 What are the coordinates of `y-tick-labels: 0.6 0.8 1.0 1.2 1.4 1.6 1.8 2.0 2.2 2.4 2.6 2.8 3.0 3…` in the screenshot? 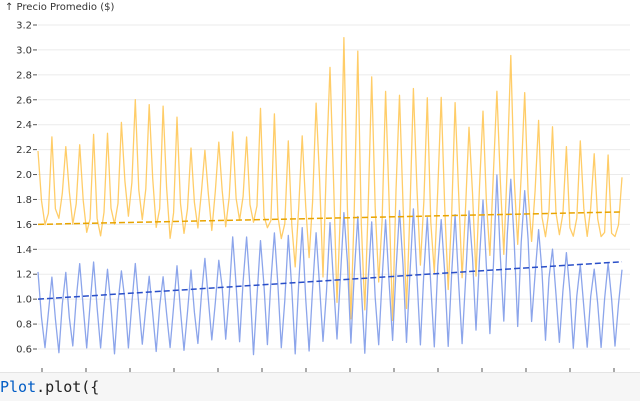 It's located at (26, 188).